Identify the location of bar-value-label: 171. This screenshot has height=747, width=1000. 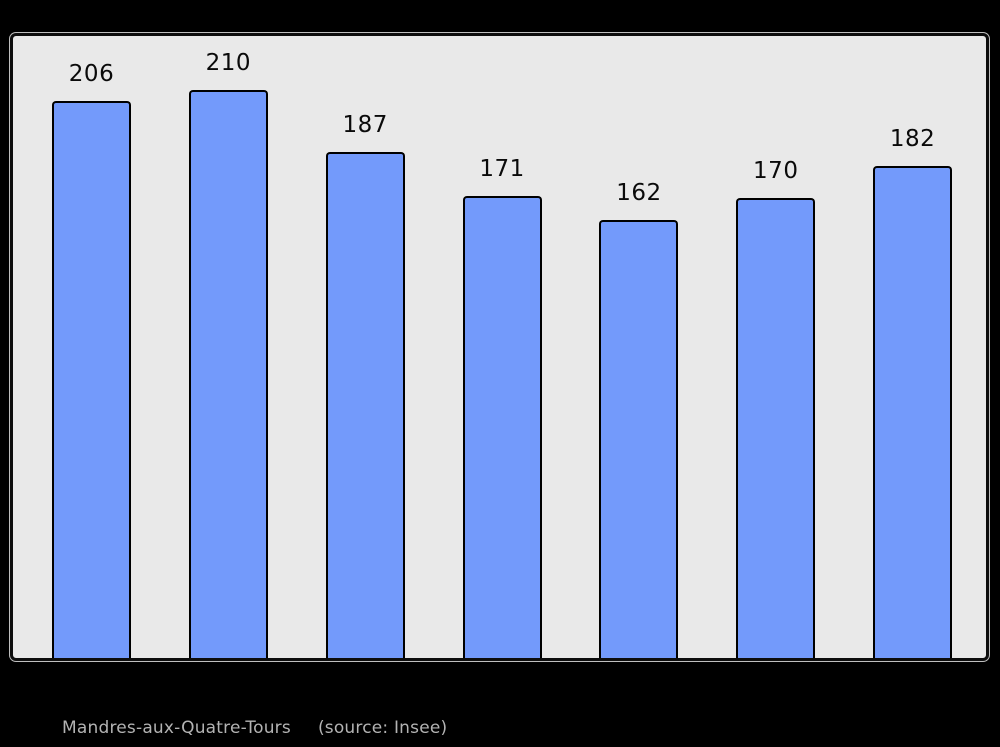
(502, 169).